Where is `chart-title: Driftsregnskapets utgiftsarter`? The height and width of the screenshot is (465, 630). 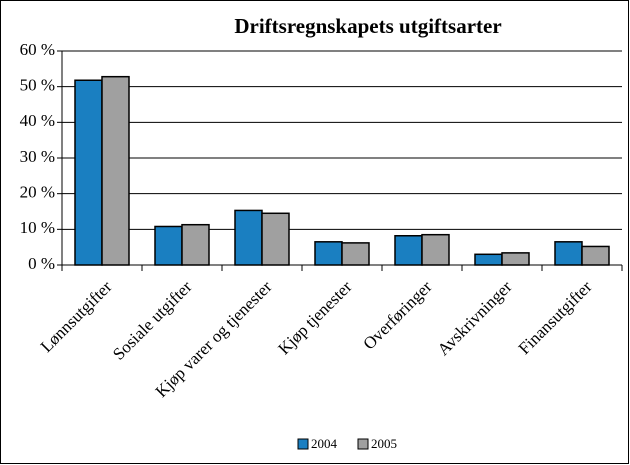 chart-title: Driftsregnskapets utgiftsarter is located at coordinates (367, 26).